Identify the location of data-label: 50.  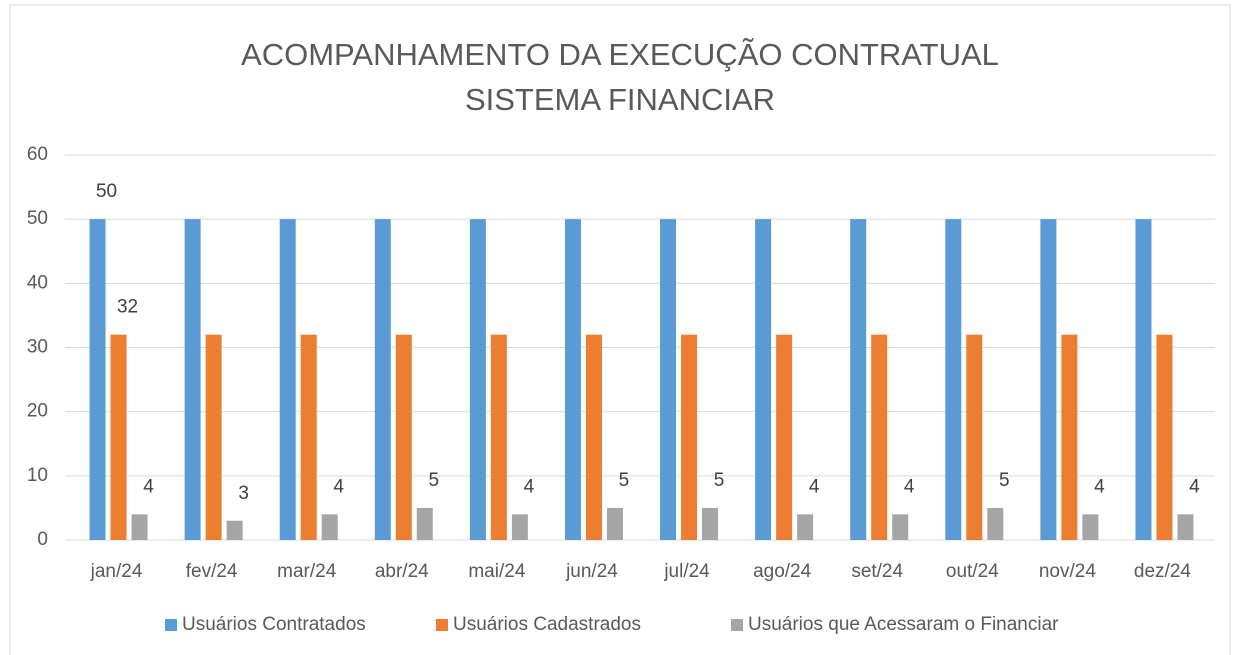
(106, 191).